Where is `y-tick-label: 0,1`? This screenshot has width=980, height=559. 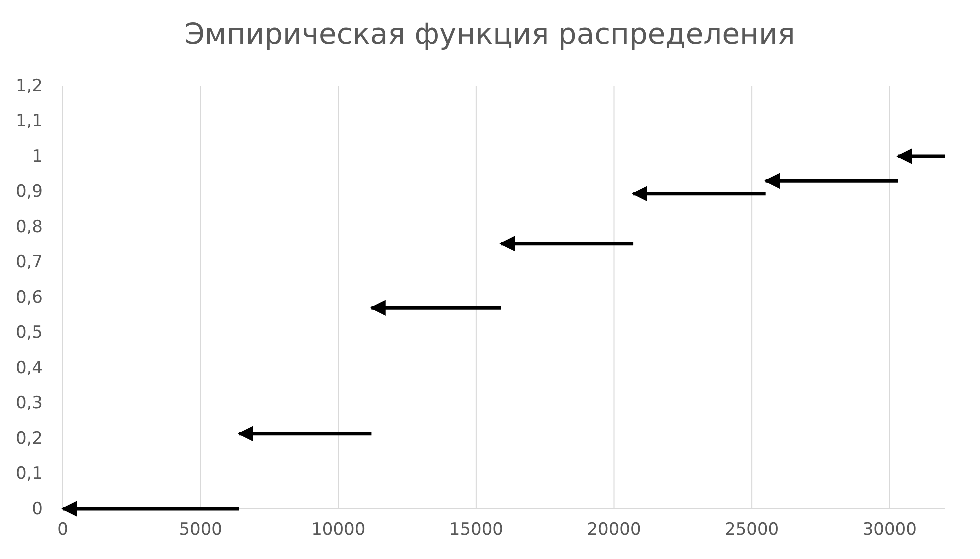
y-tick-label: 0,1 is located at coordinates (29, 474).